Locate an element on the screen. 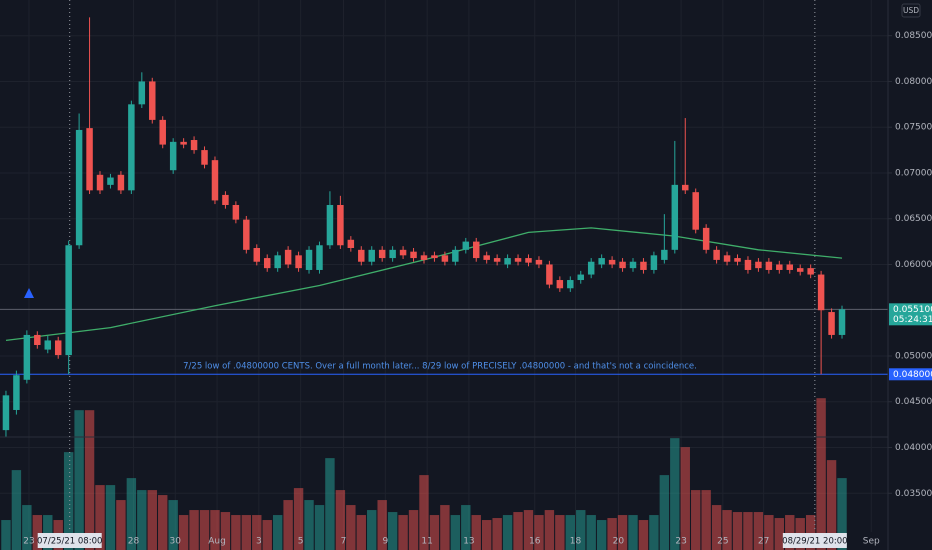 The height and width of the screenshot is (550, 932). price-levels is located at coordinates (444, 341).